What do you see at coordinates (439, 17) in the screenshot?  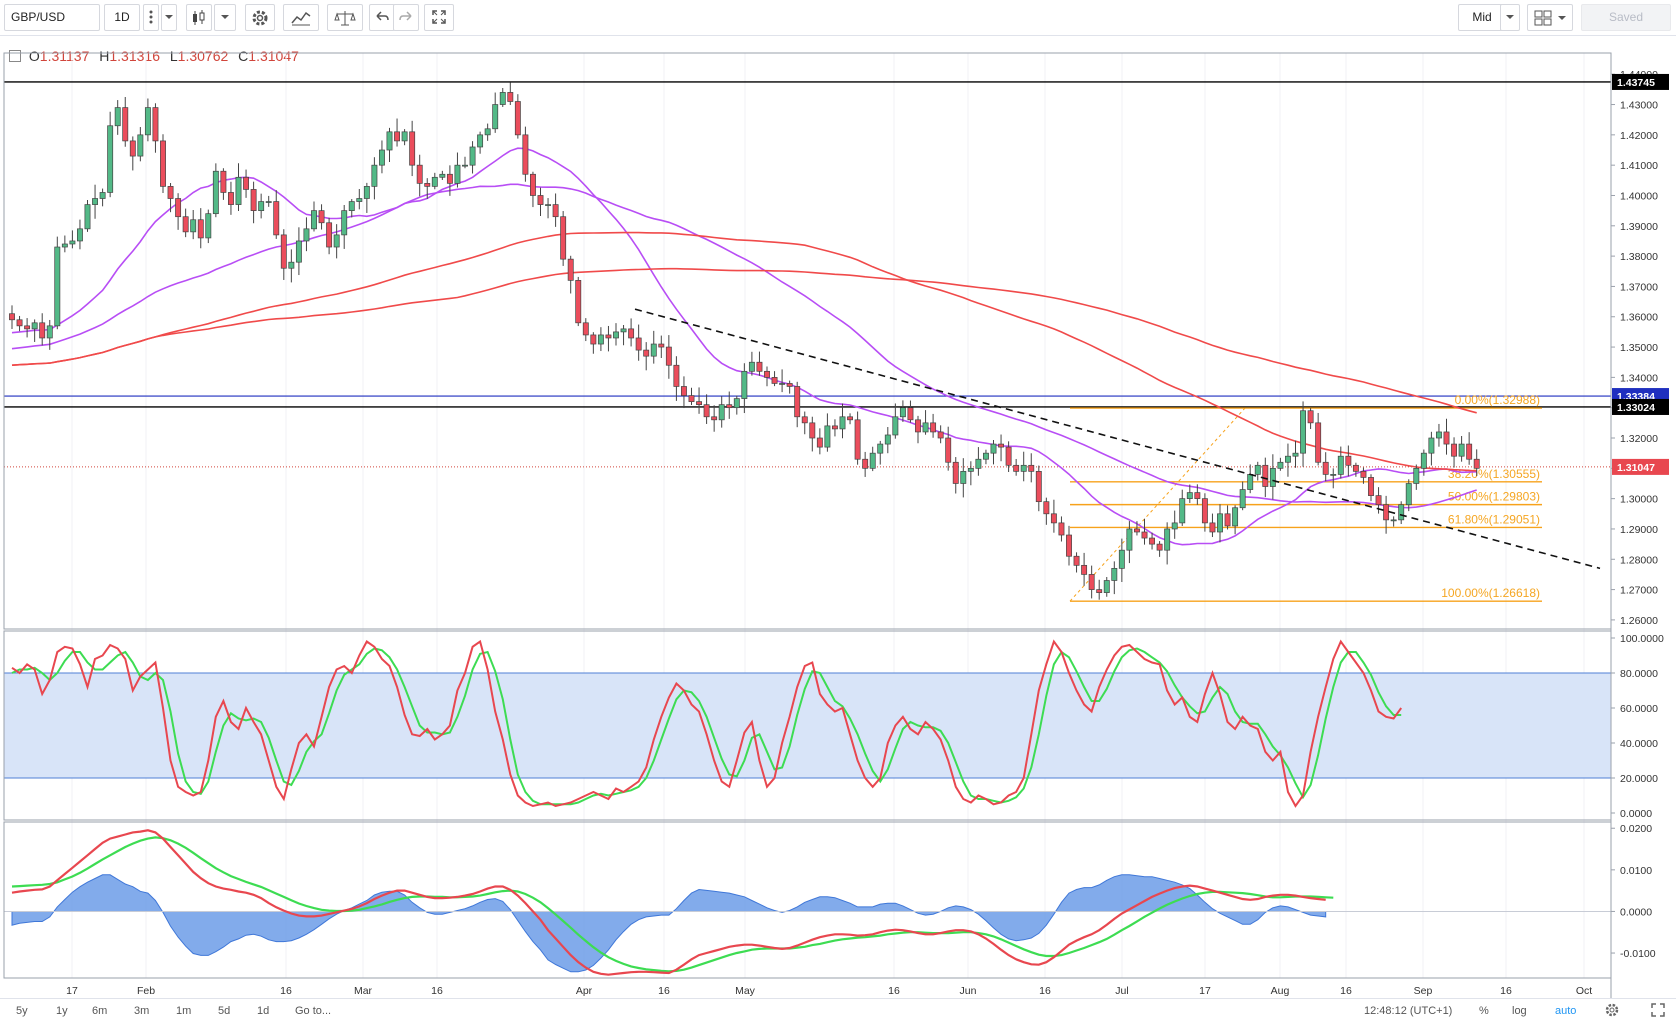 I see `fullscreen-icon` at bounding box center [439, 17].